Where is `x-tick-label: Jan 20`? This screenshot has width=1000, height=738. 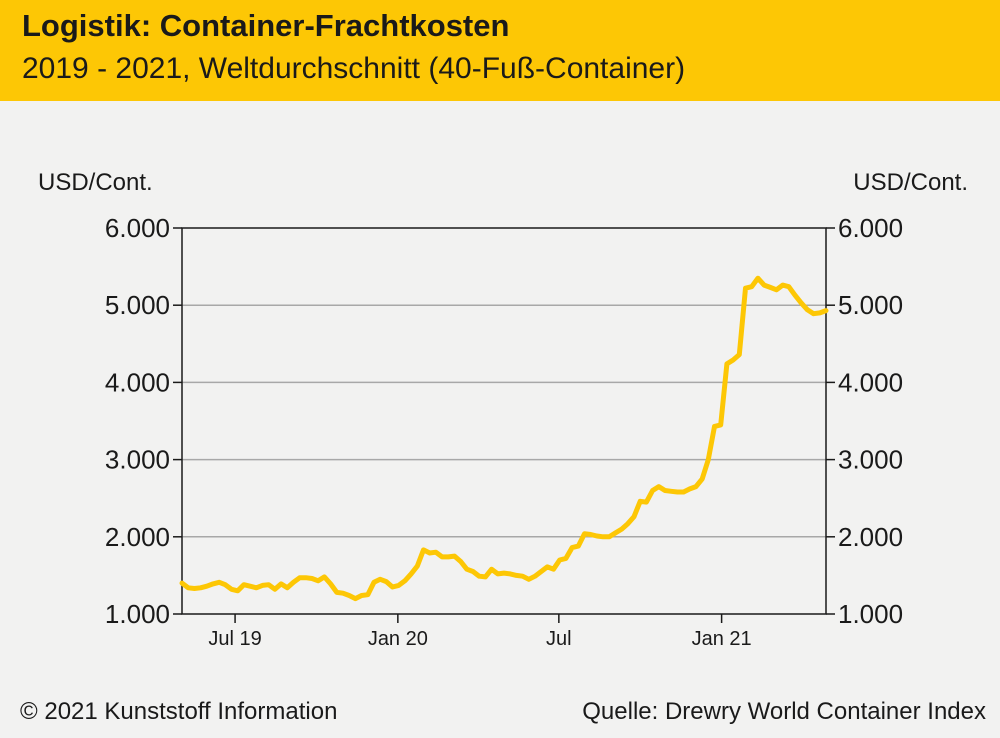
x-tick-label: Jan 20 is located at coordinates (398, 639).